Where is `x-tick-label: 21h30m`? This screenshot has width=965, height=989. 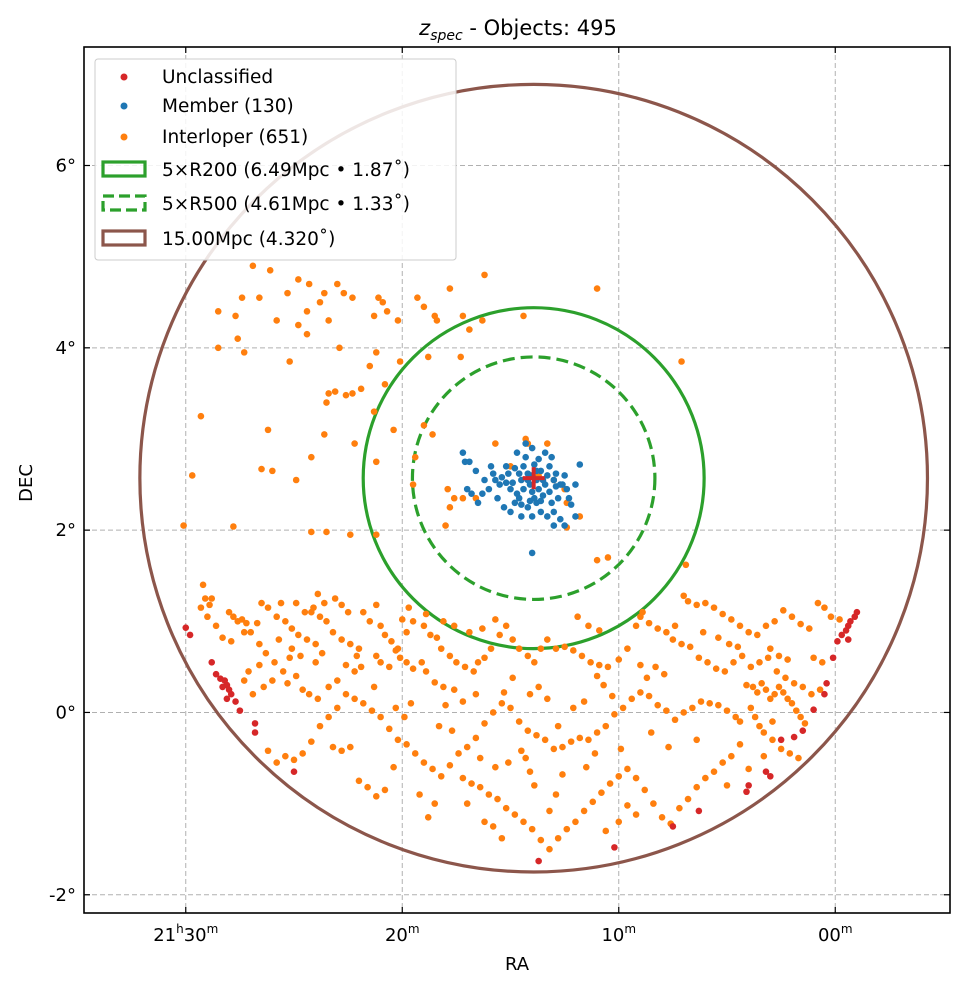 x-tick-label: 21h30m is located at coordinates (185, 934).